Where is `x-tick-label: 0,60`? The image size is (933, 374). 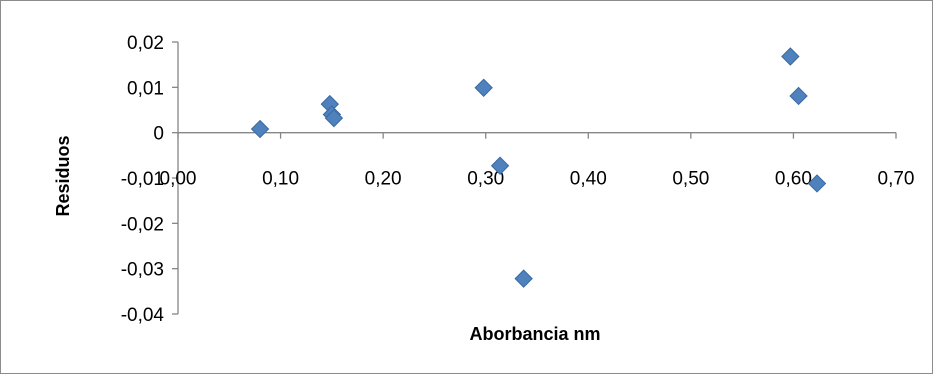
x-tick-label: 0,60 is located at coordinates (793, 179).